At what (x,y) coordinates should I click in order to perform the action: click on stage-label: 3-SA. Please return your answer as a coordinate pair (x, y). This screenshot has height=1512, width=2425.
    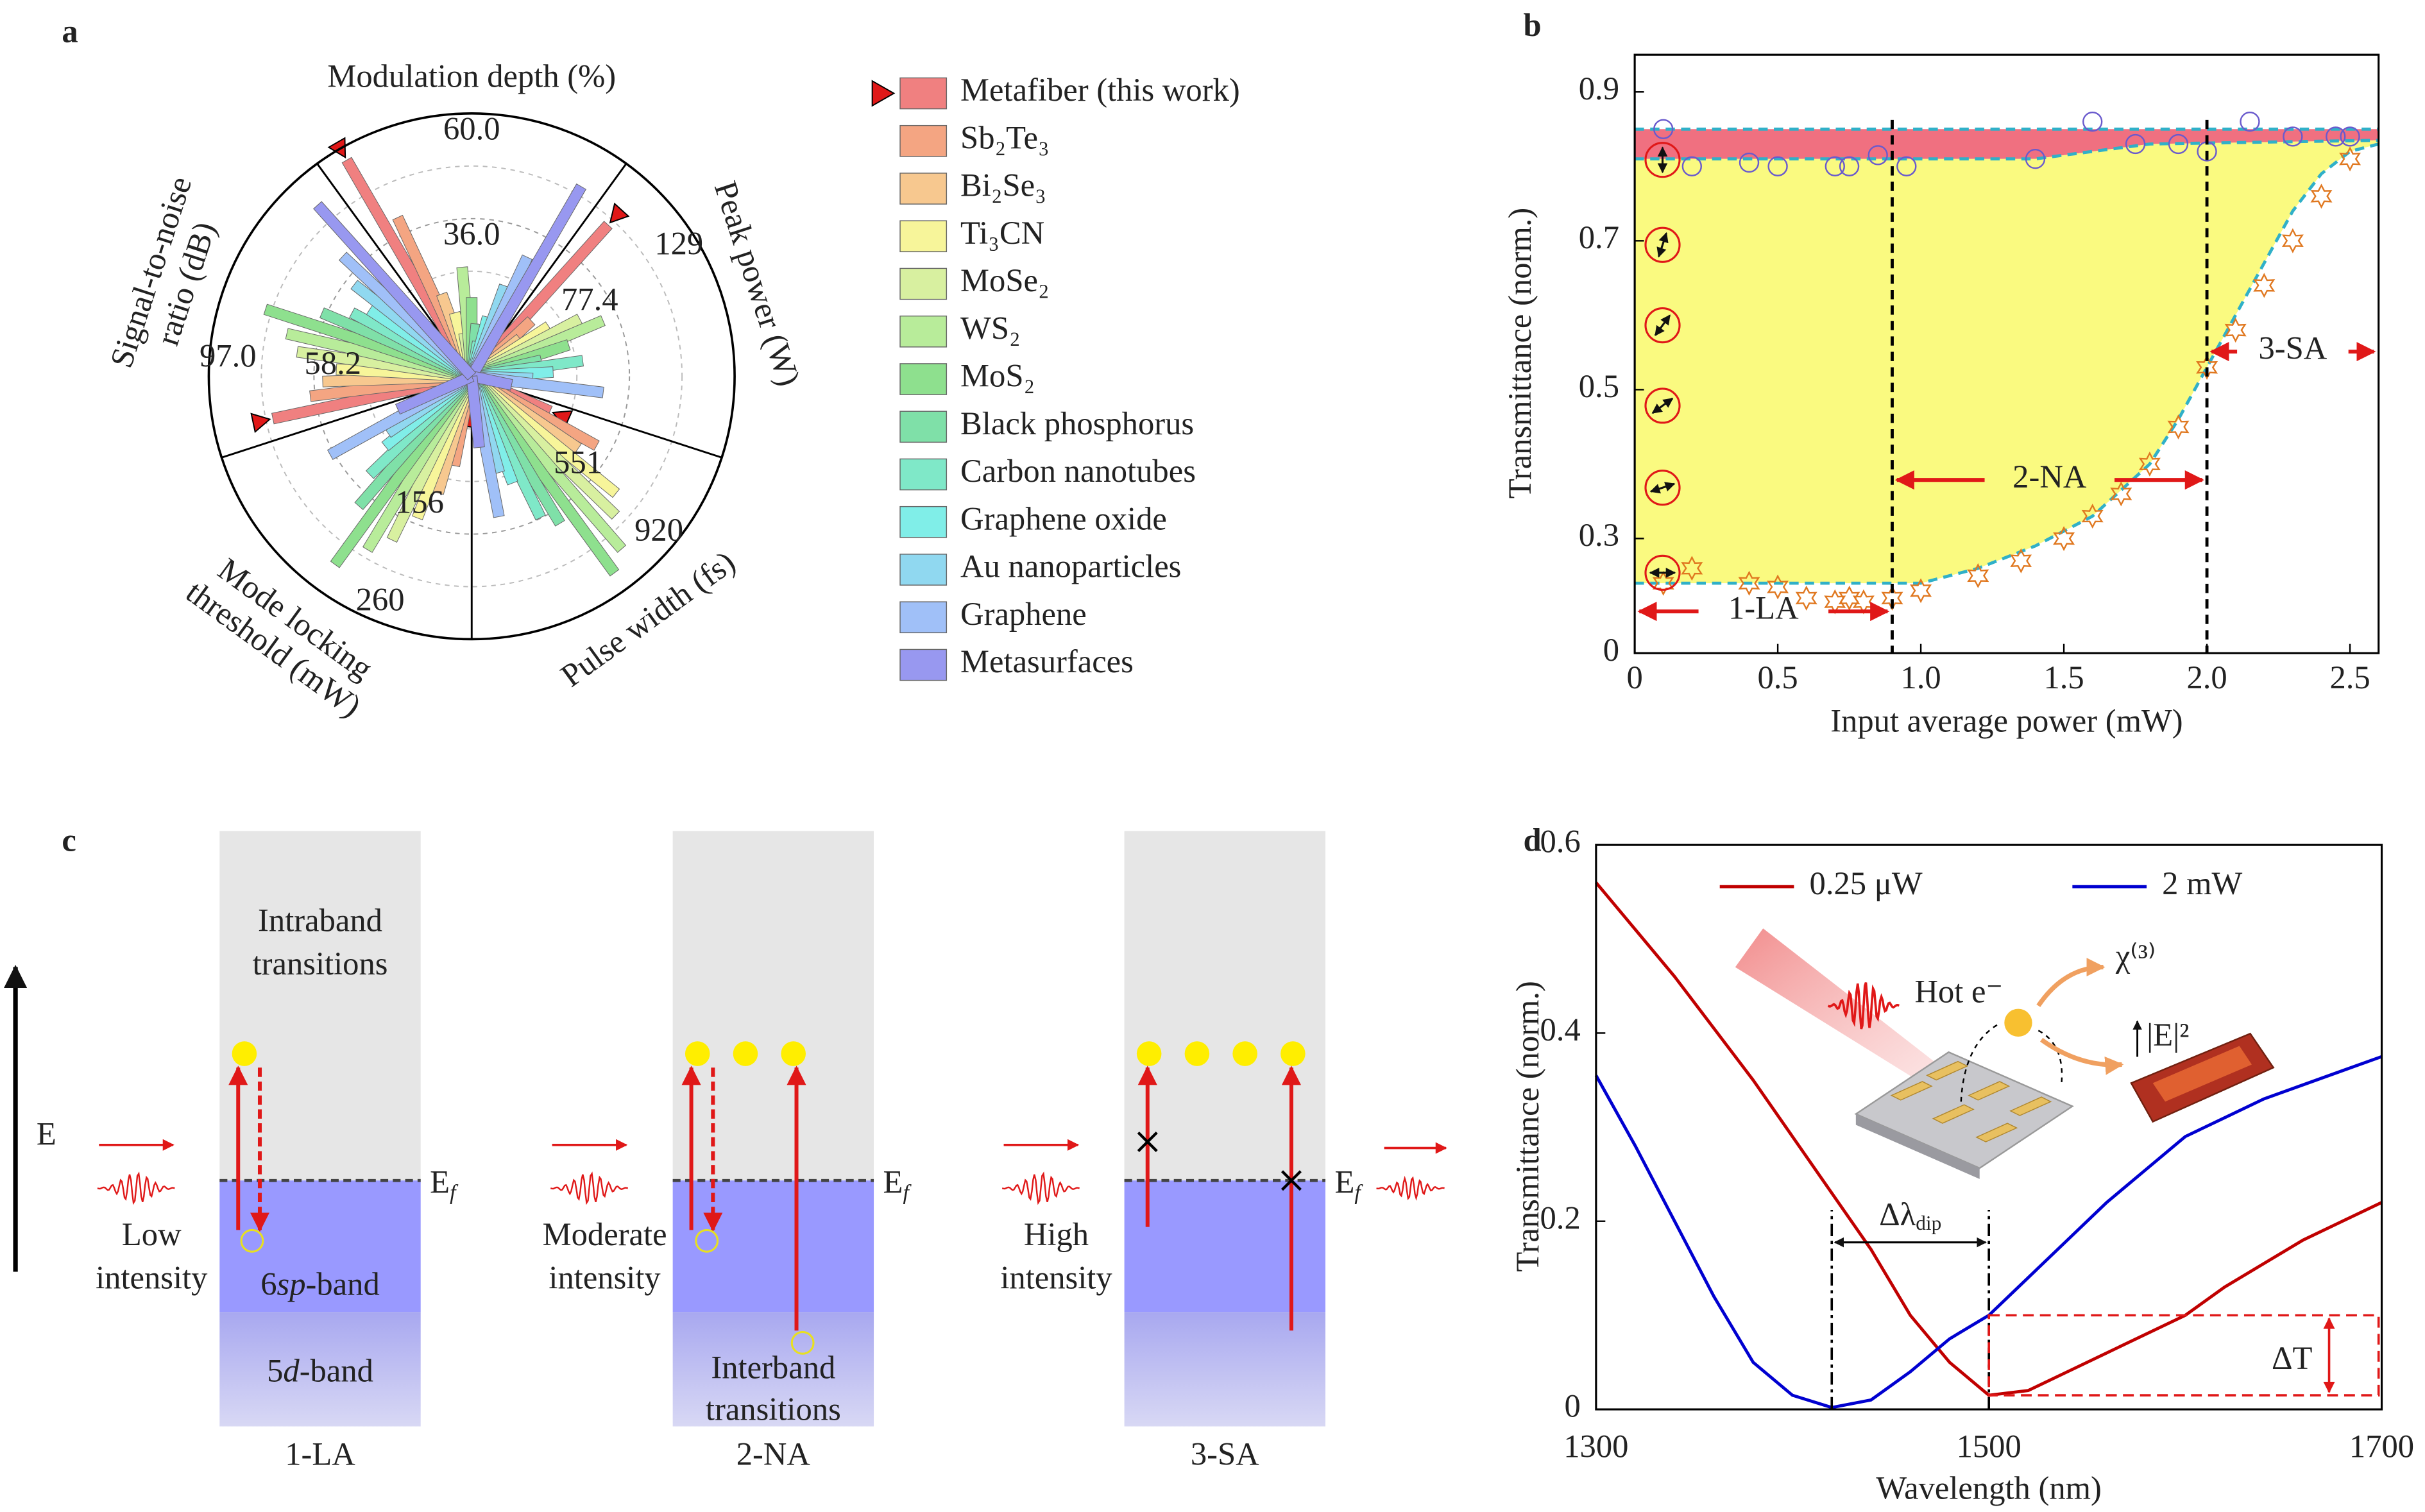
    Looking at the image, I should click on (1225, 1454).